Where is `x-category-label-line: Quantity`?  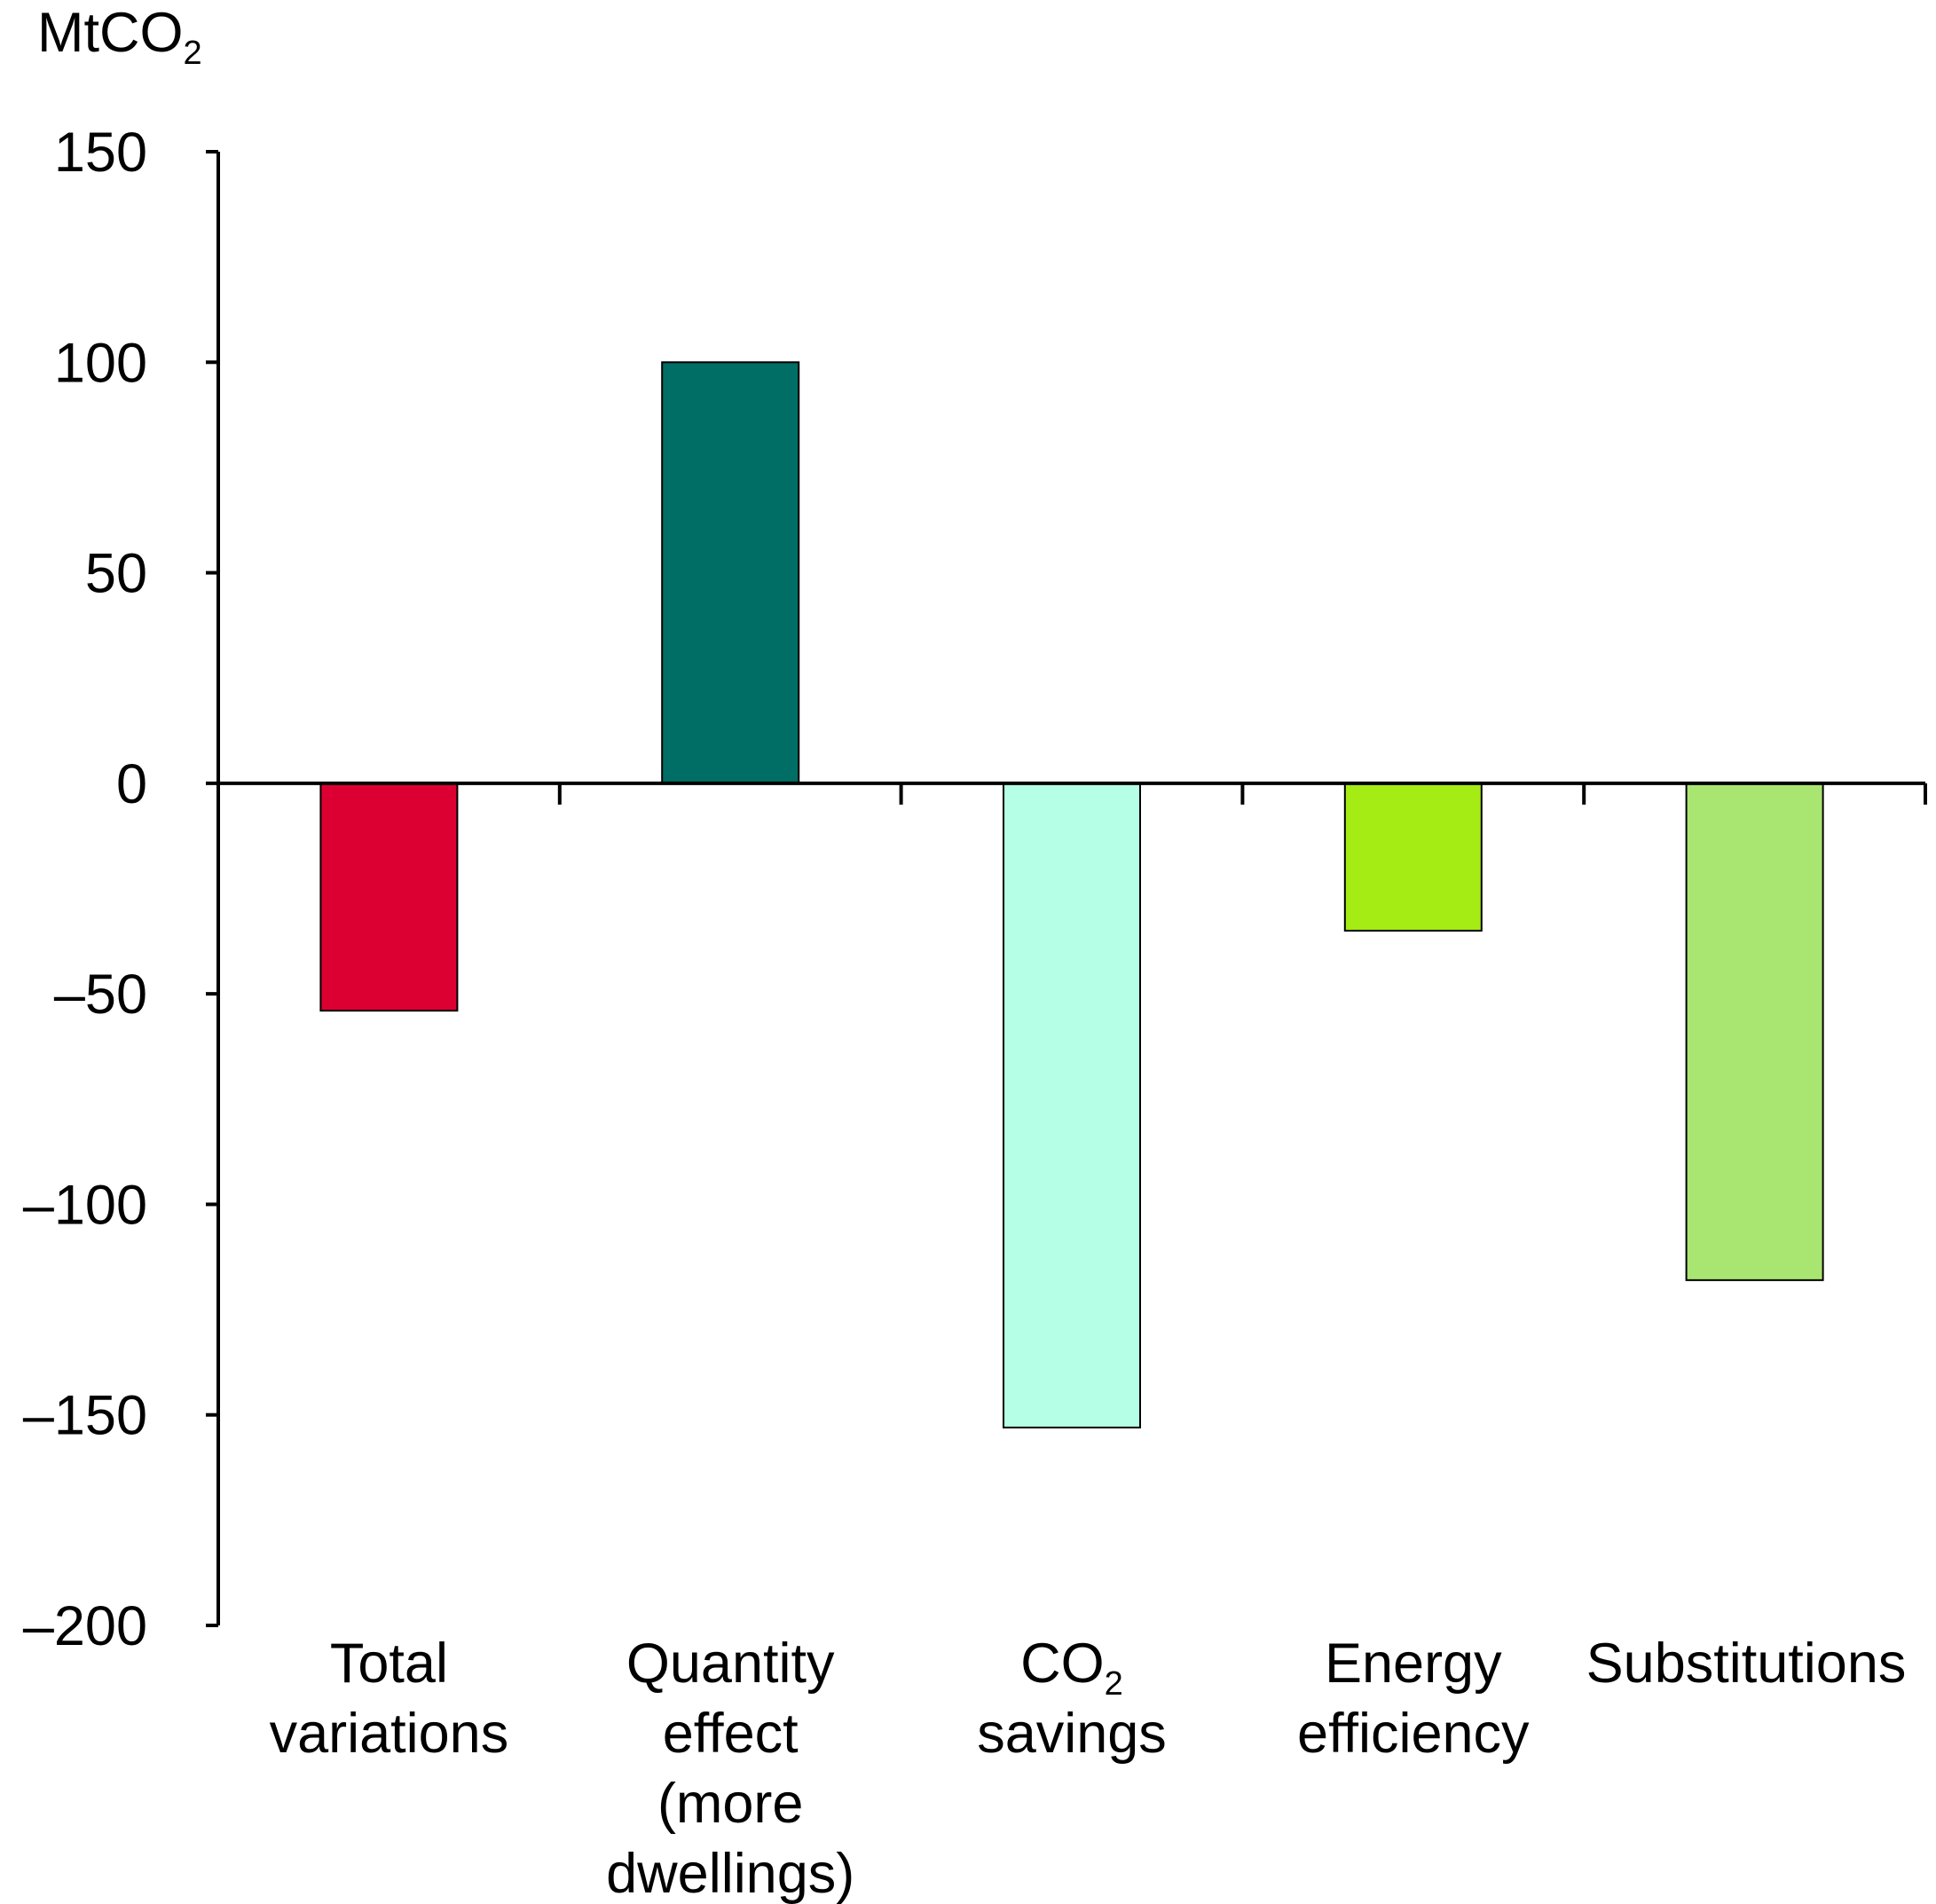 x-category-label-line: Quantity is located at coordinates (730, 1664).